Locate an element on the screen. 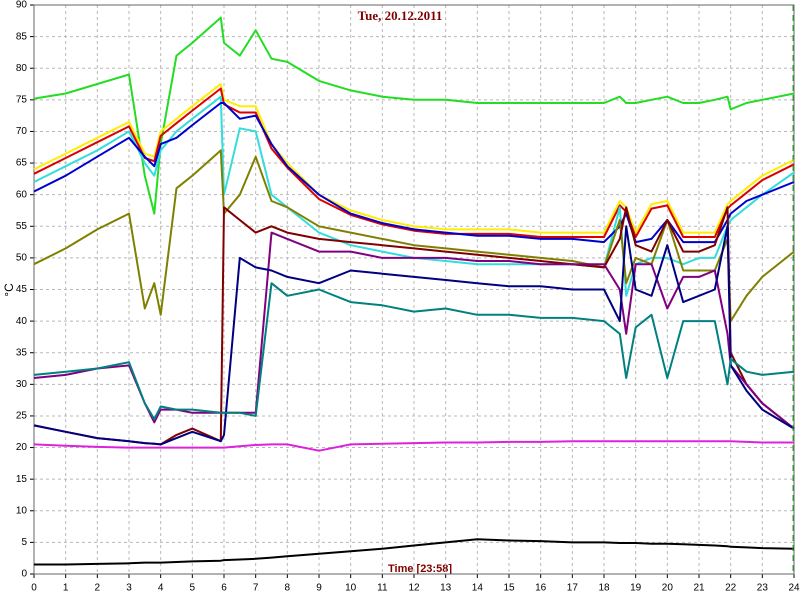 Image resolution: width=800 pixels, height=600 pixels. y-tick-label: 20 is located at coordinates (22, 447).